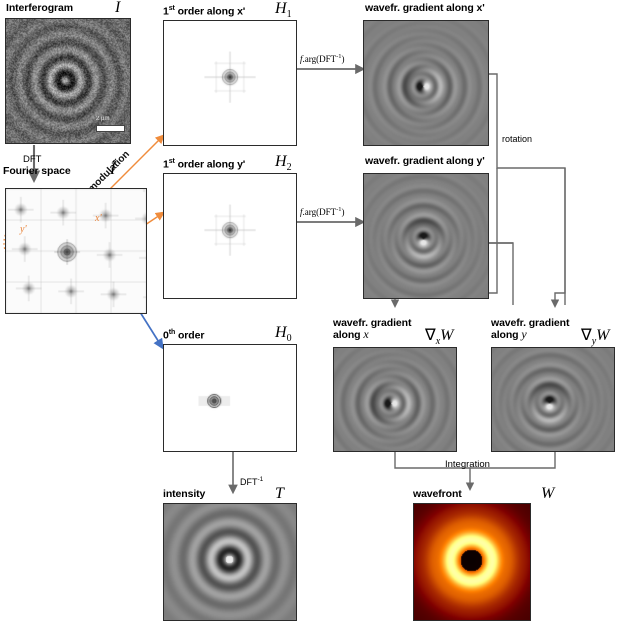 The image size is (617, 624). Describe the element at coordinates (395, 399) in the screenshot. I see `panel-grad-x` at that location.